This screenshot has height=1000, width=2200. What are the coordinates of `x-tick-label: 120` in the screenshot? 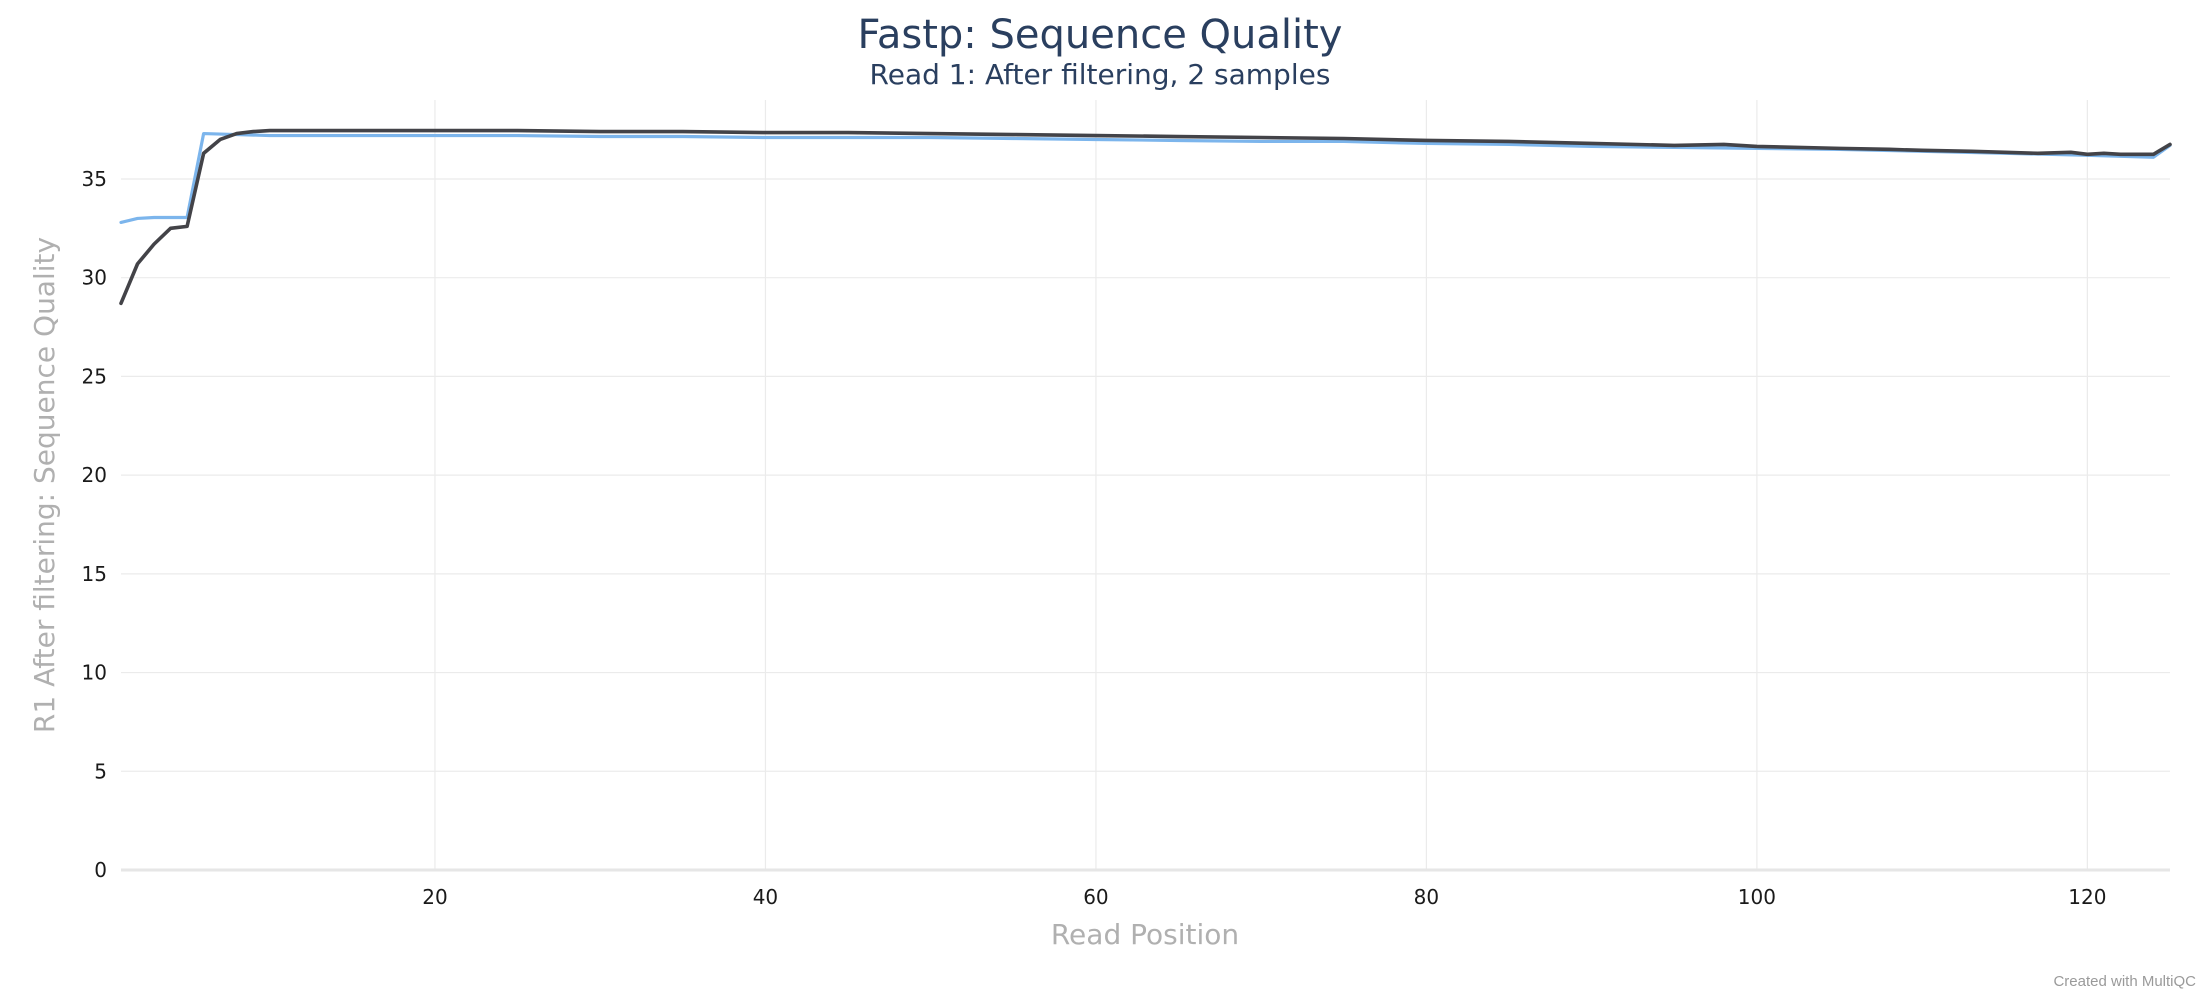 It's located at (2087, 897).